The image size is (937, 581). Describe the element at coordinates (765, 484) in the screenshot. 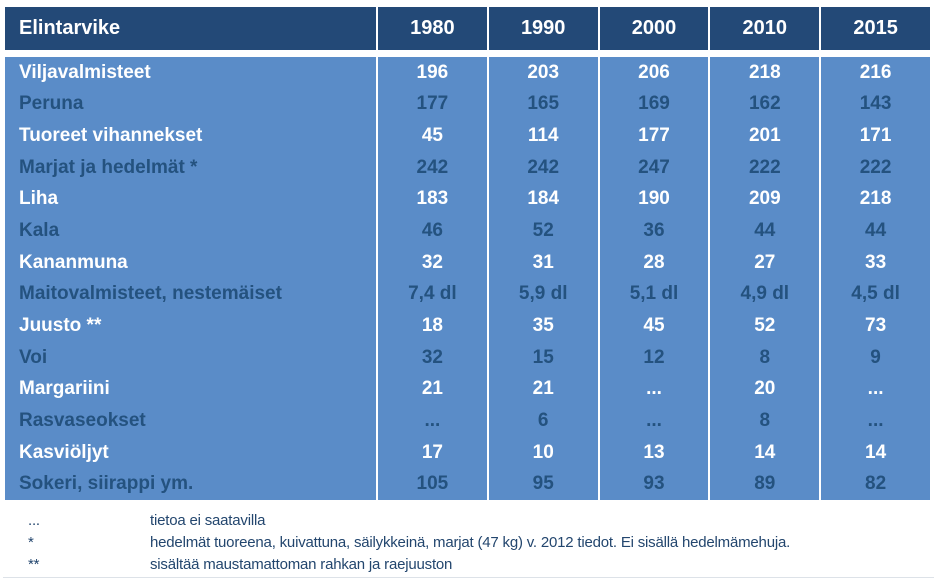

I see `cell-value: 89` at that location.